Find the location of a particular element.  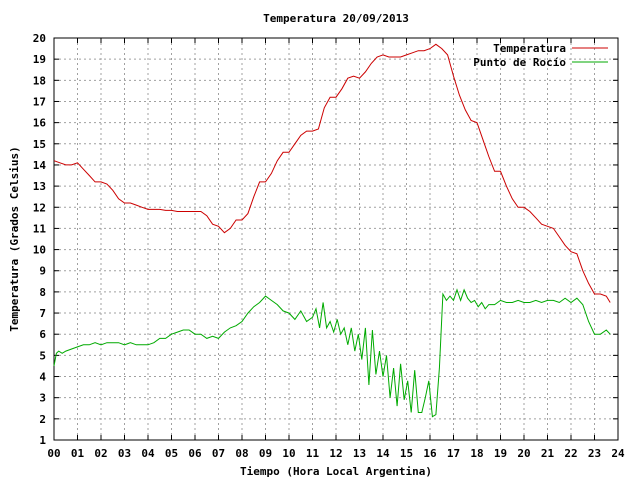

y-tick-label: 10 is located at coordinates (39, 250).